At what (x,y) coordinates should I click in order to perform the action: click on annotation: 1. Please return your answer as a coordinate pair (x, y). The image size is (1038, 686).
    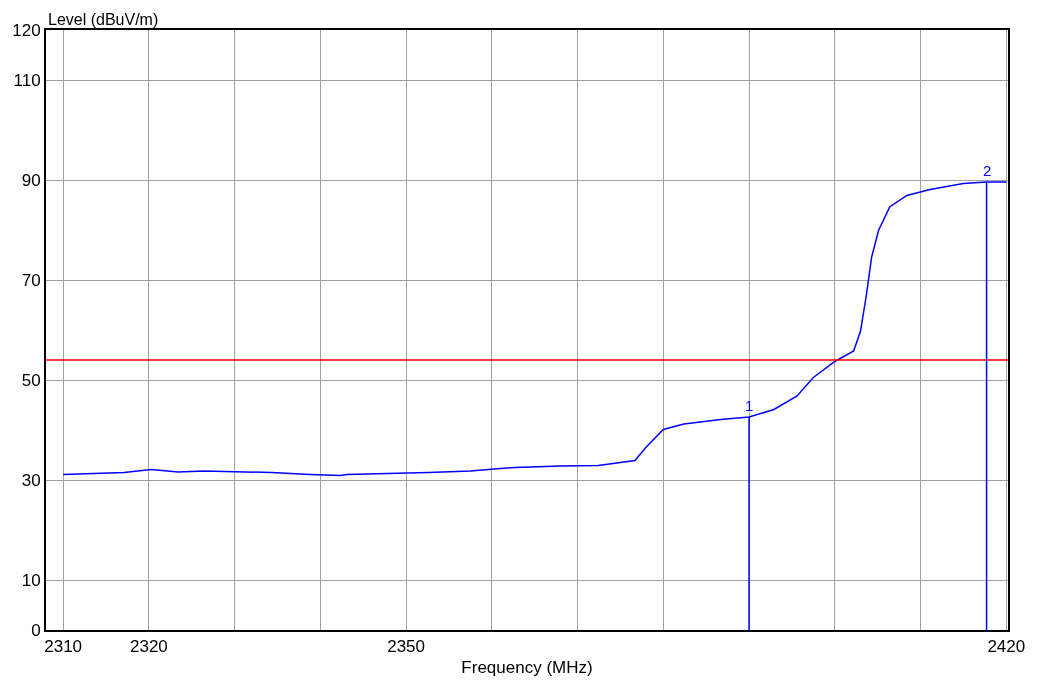
    Looking at the image, I should click on (749, 405).